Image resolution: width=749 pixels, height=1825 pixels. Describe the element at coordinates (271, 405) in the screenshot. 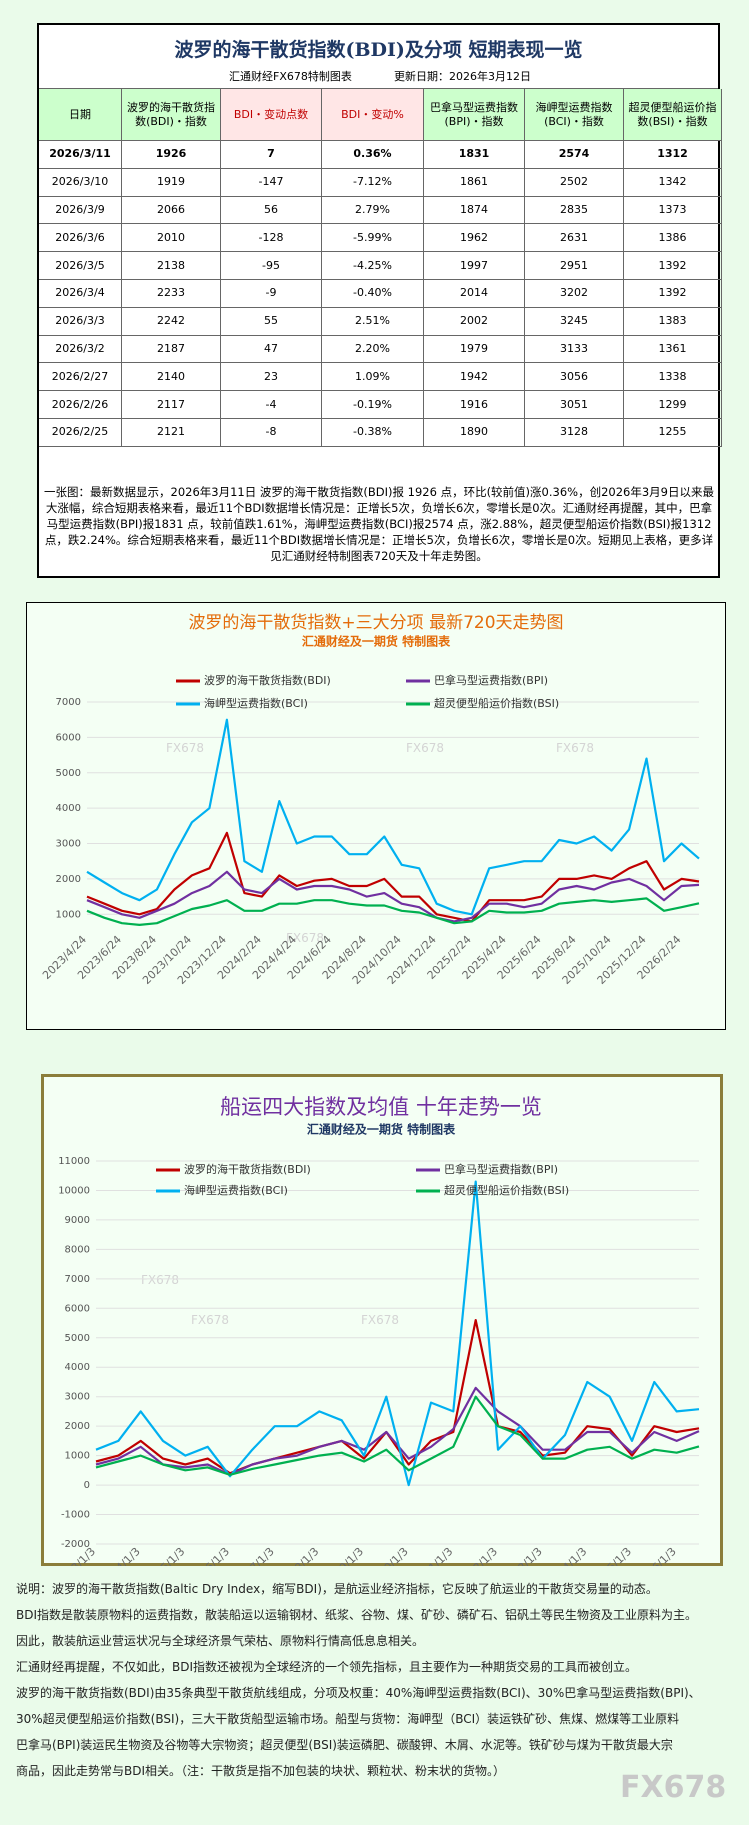

I see `table-cell: -4` at that location.